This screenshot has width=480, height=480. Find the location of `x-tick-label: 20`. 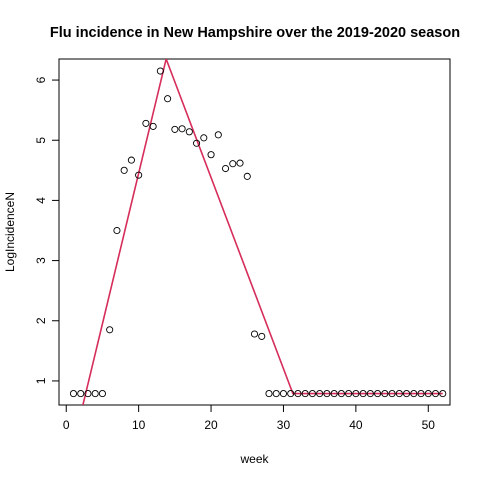

x-tick-label: 20 is located at coordinates (211, 425).